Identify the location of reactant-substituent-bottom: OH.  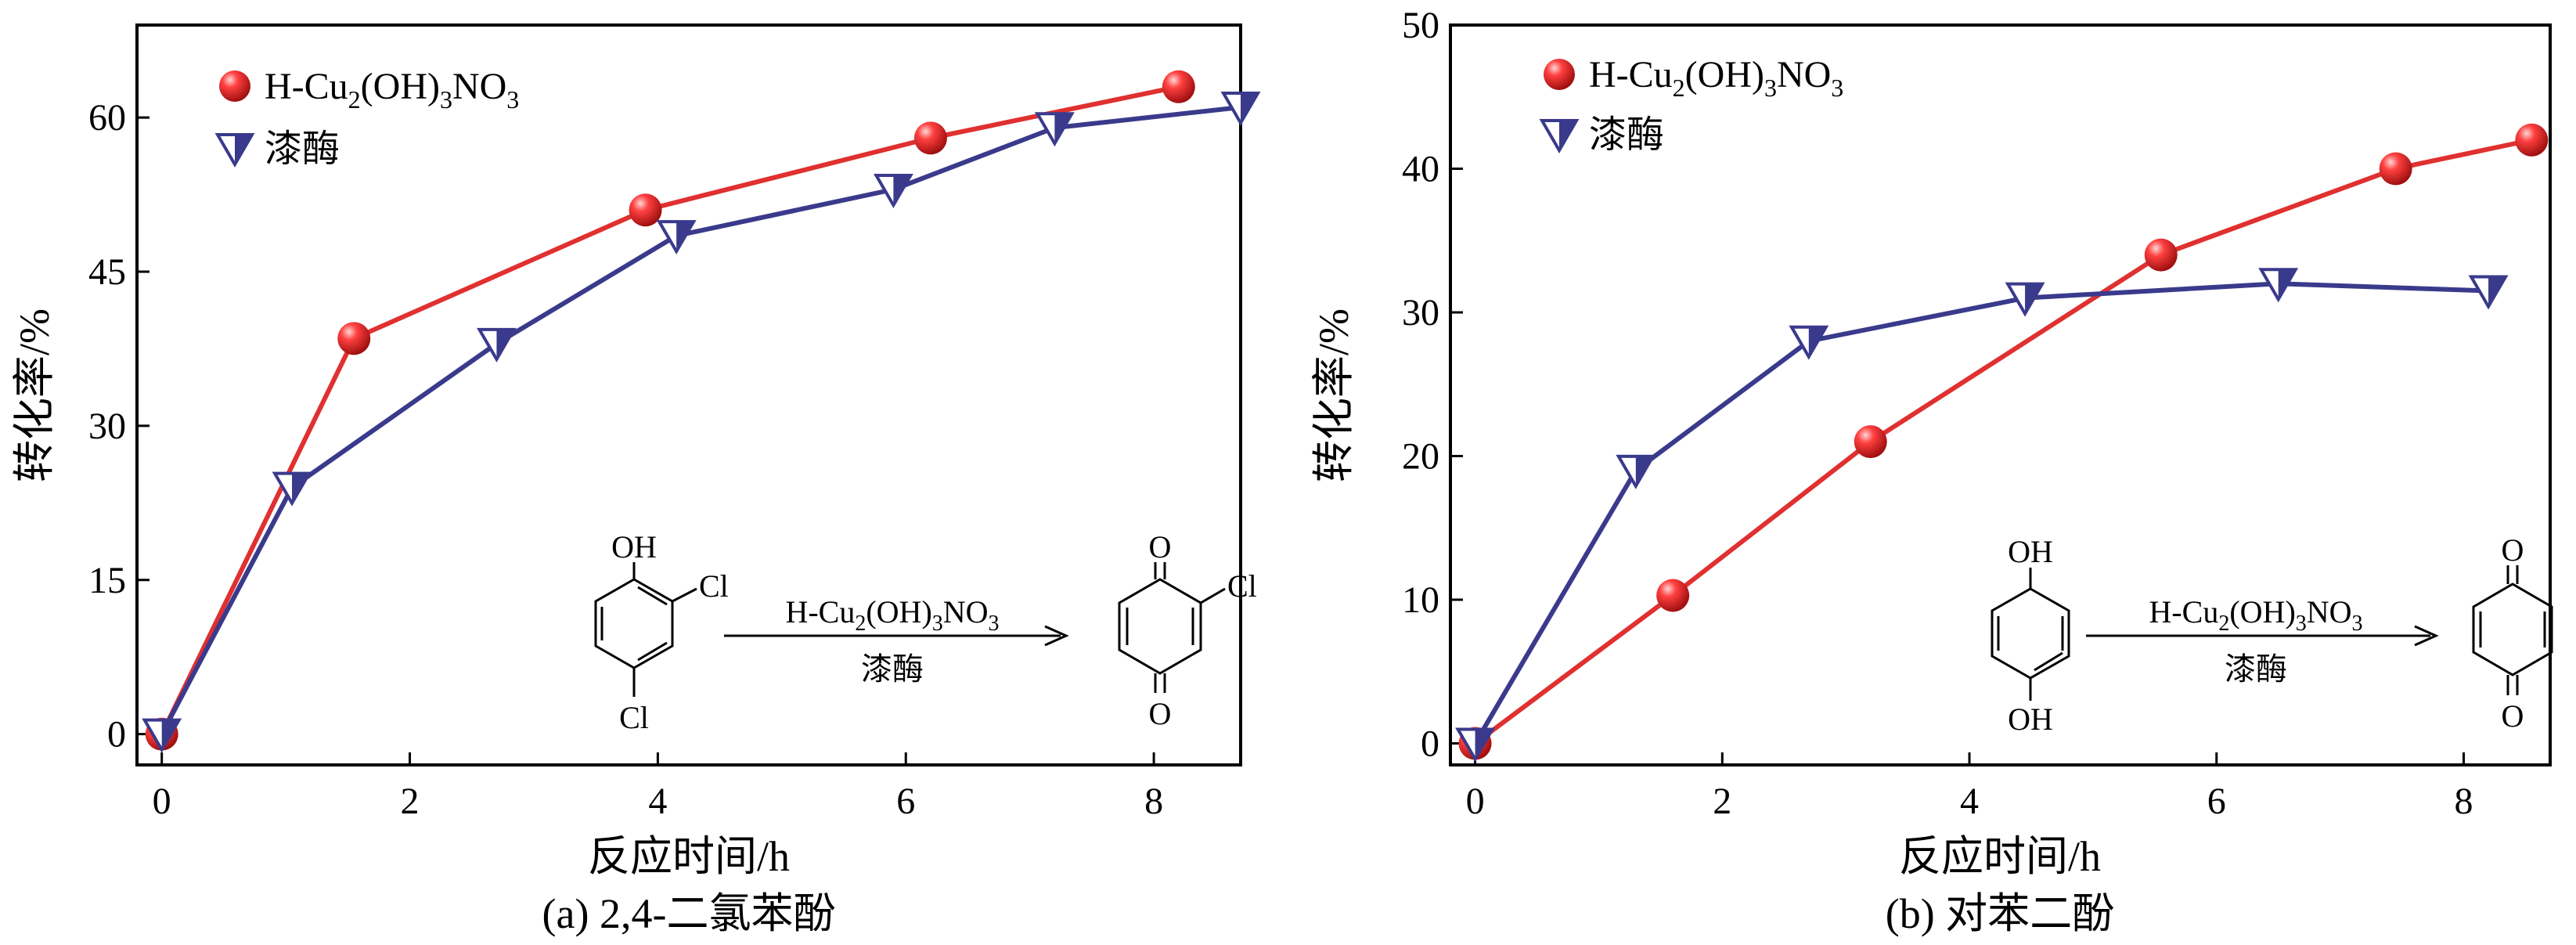
(2030, 719).